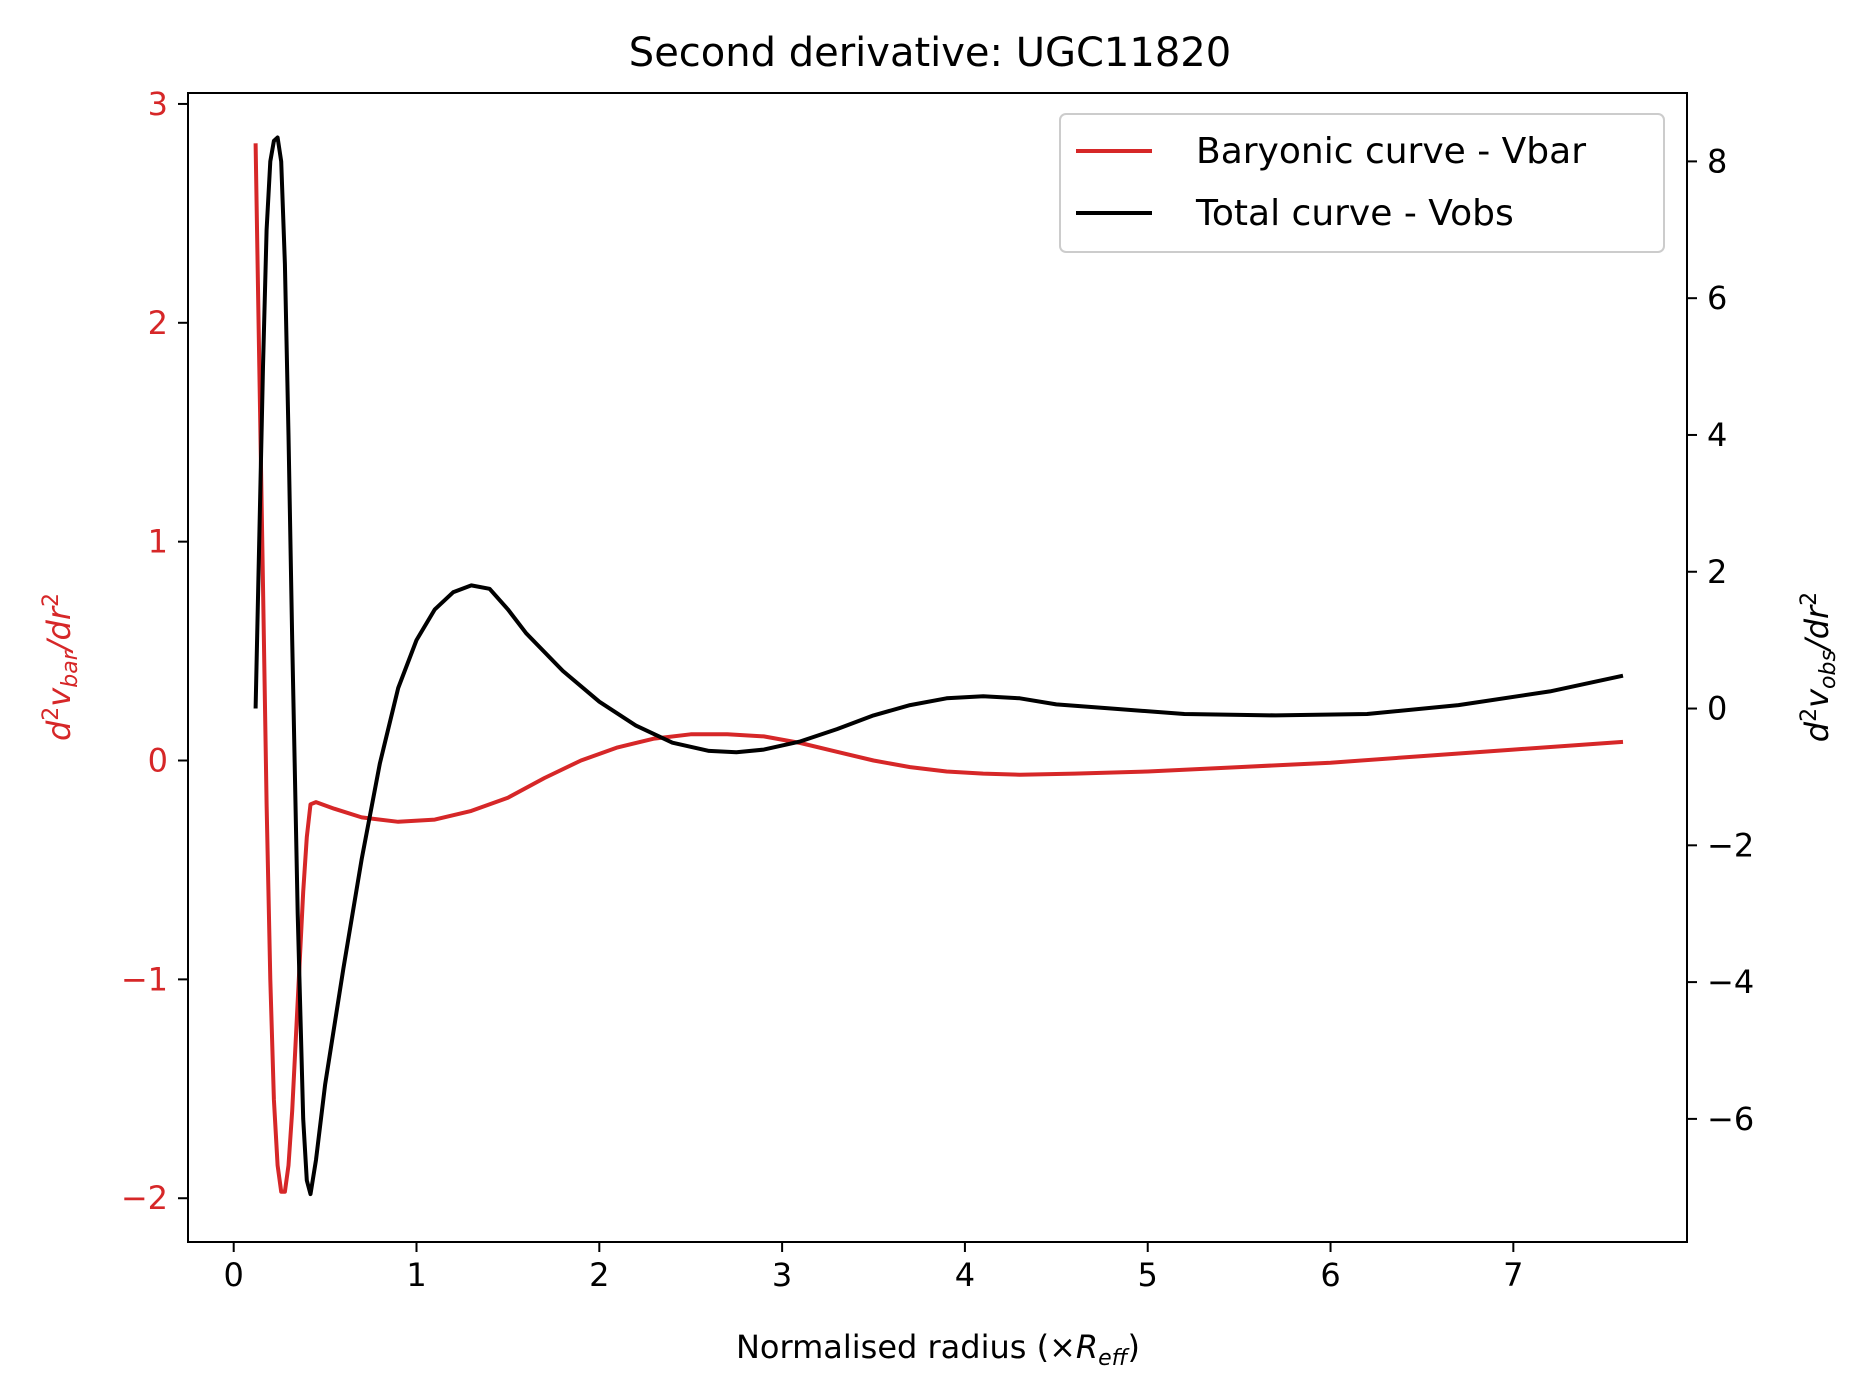 Image resolution: width=1861 pixels, height=1397 pixels. I want to click on legend: Baryonic curve - Vbar Total curve - Vobs, so click(1362, 183).